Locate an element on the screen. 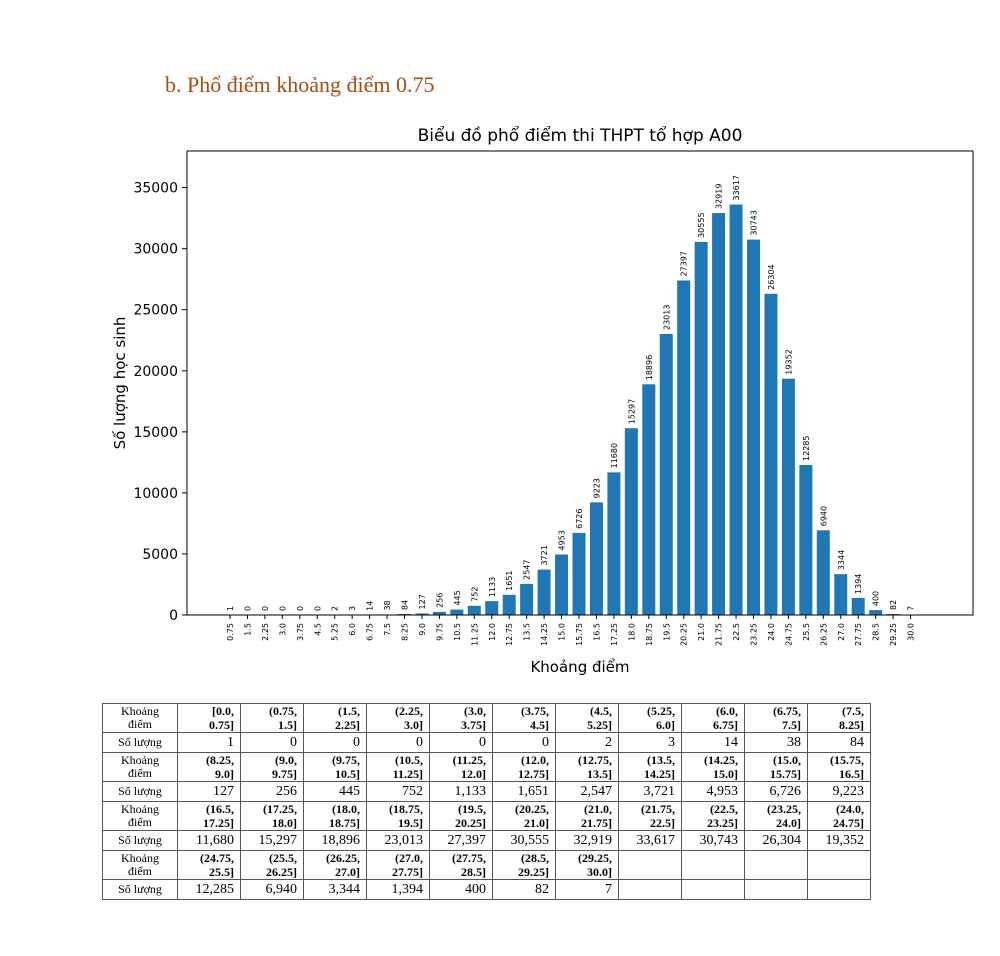 The width and height of the screenshot is (1000, 956). bar-24.75 is located at coordinates (788, 496).